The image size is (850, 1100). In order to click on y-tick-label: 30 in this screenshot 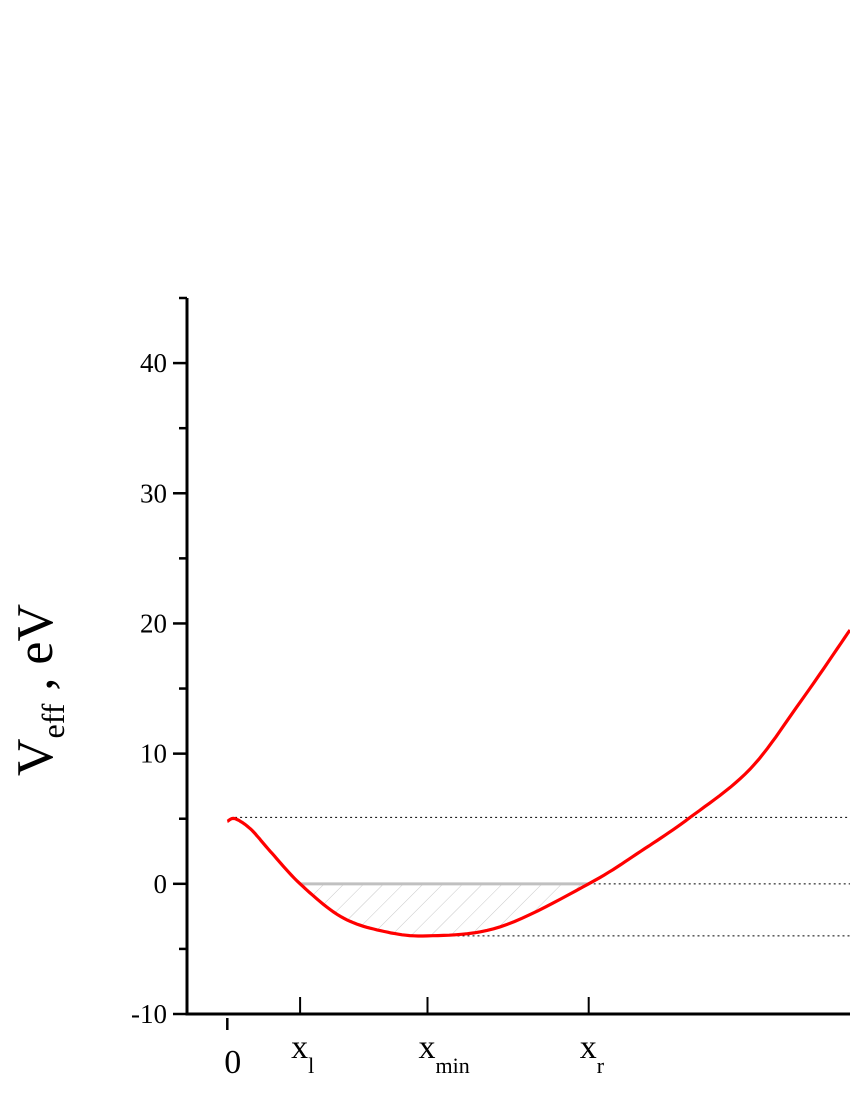, I will do `click(153, 493)`.